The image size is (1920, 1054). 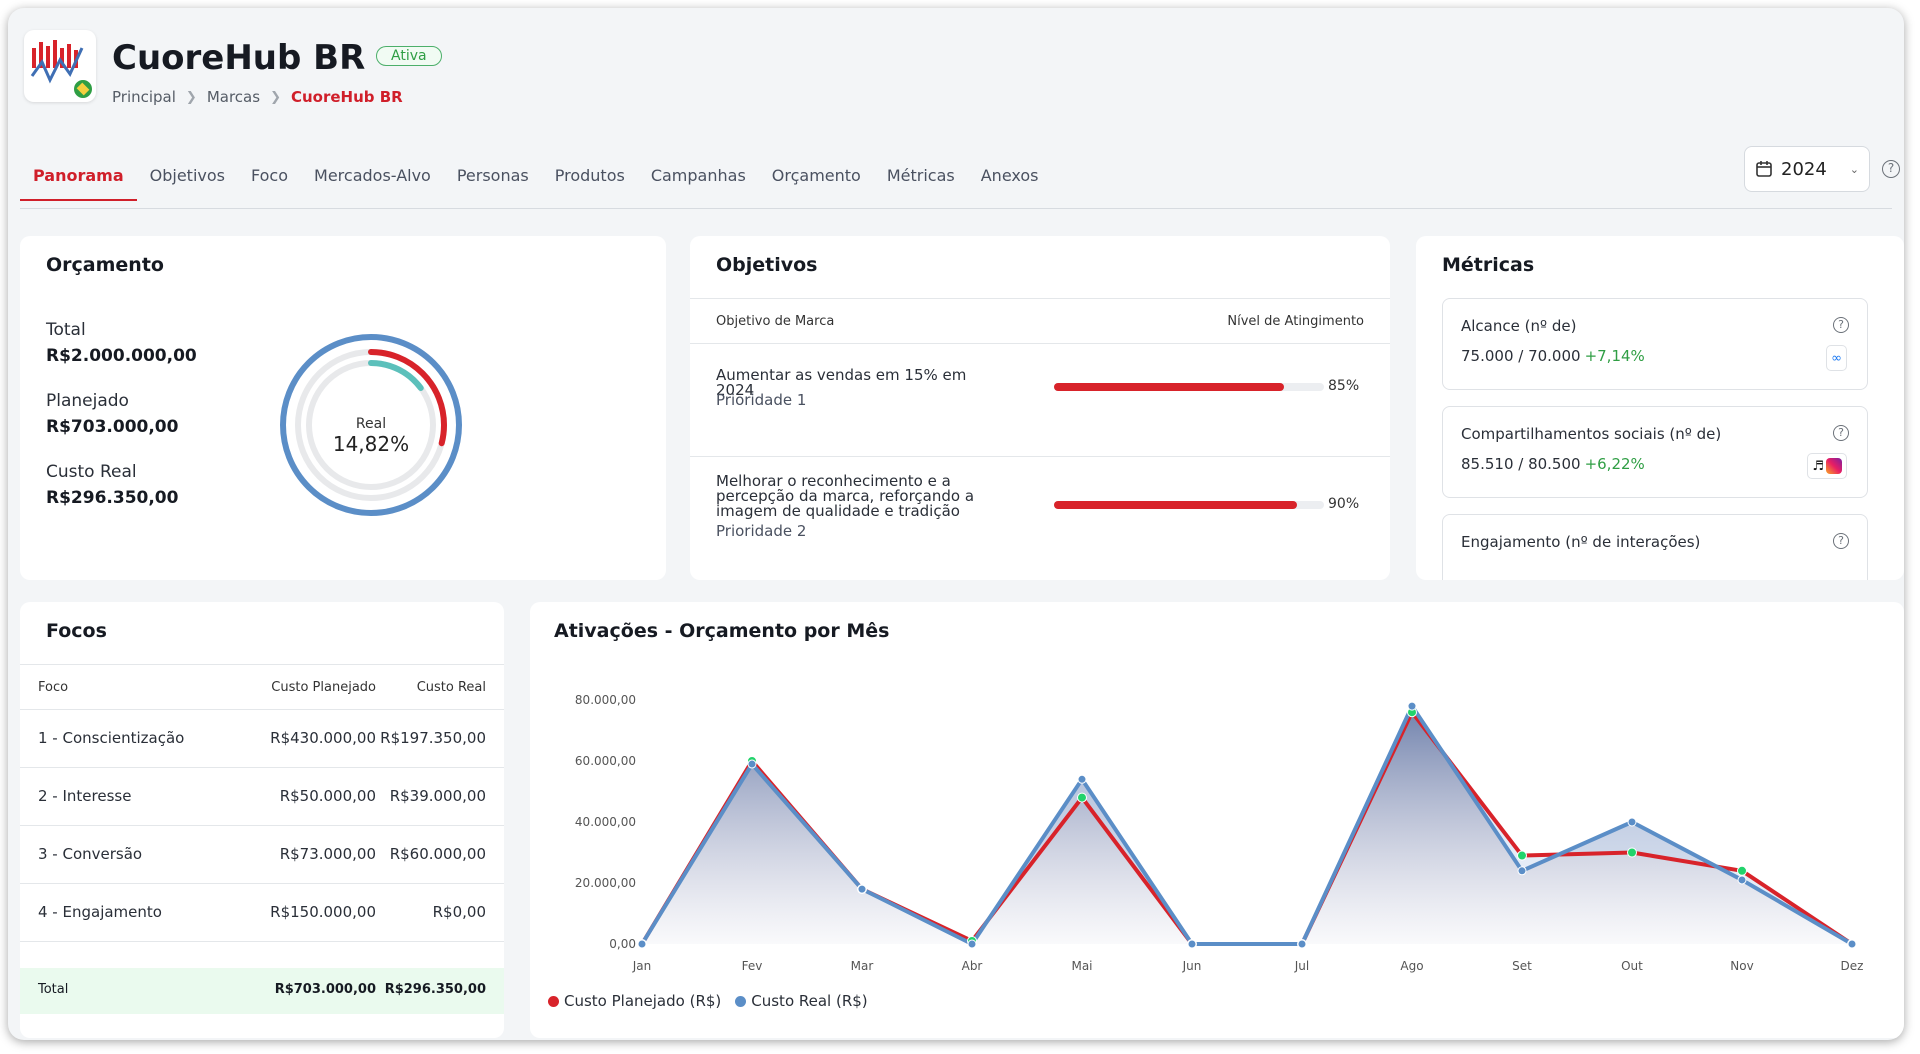 I want to click on metric-name: Alcance (nº de), so click(x=1519, y=326).